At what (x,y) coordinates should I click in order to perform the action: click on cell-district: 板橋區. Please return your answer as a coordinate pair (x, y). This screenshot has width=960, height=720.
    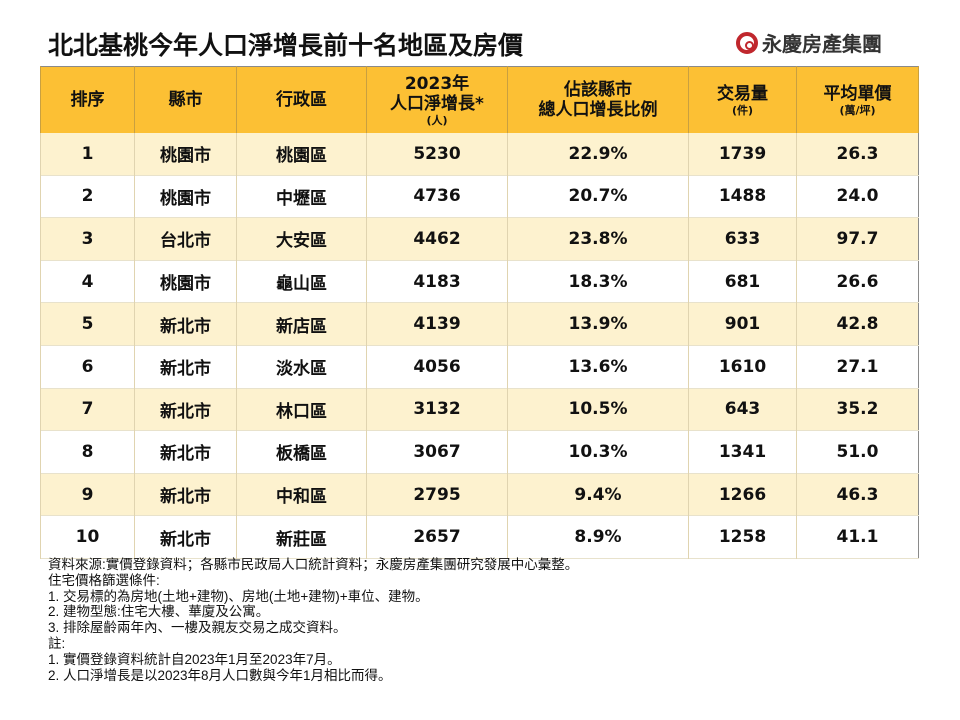
    Looking at the image, I should click on (301, 452).